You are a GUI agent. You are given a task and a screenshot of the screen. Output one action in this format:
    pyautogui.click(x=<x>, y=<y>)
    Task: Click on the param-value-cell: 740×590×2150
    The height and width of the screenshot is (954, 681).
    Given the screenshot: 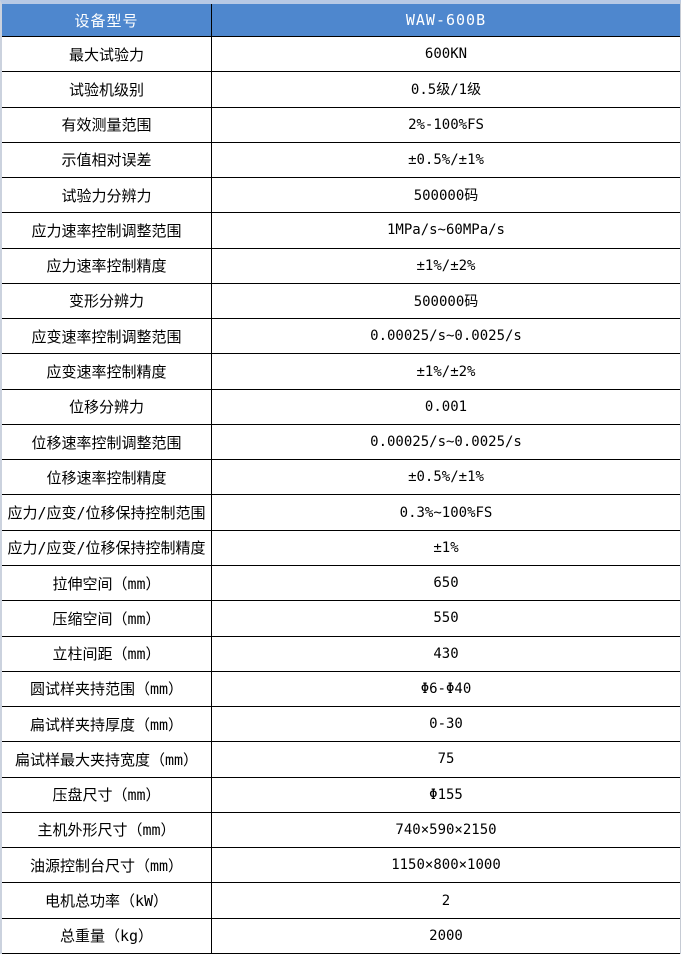 What is the action you would take?
    pyautogui.click(x=446, y=829)
    